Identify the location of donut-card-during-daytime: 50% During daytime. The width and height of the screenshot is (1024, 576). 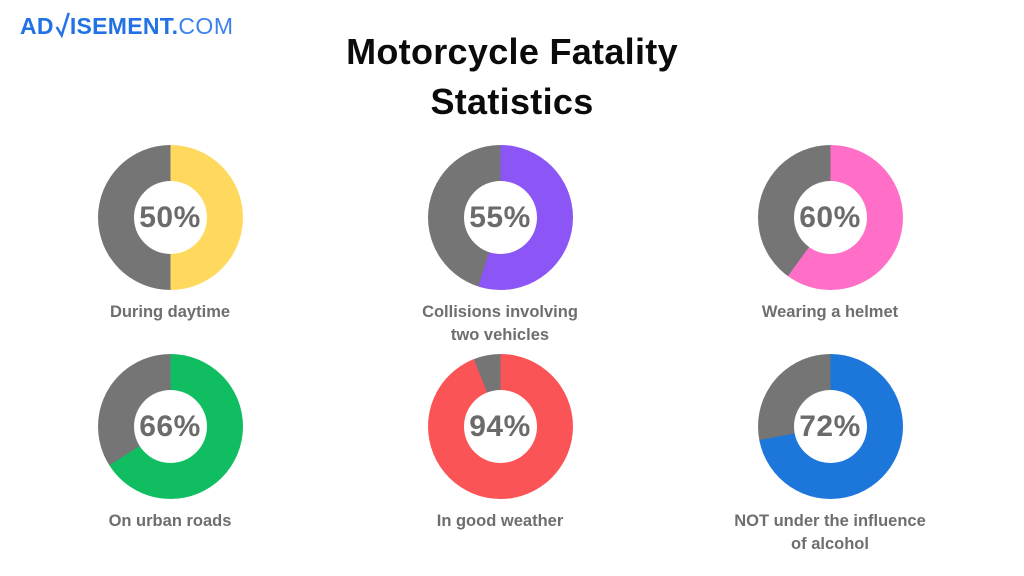
(170, 249).